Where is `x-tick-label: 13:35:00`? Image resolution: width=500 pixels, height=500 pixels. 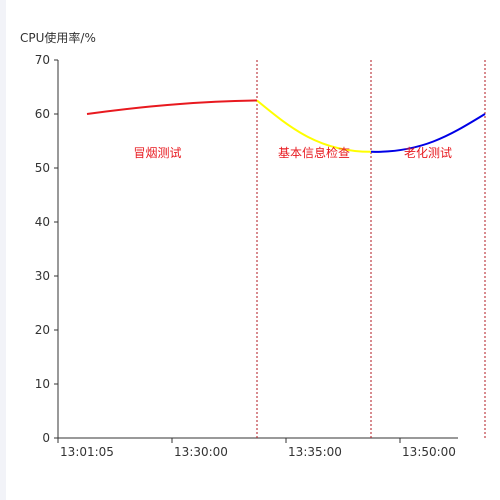 x-tick-label: 13:35:00 is located at coordinates (315, 452).